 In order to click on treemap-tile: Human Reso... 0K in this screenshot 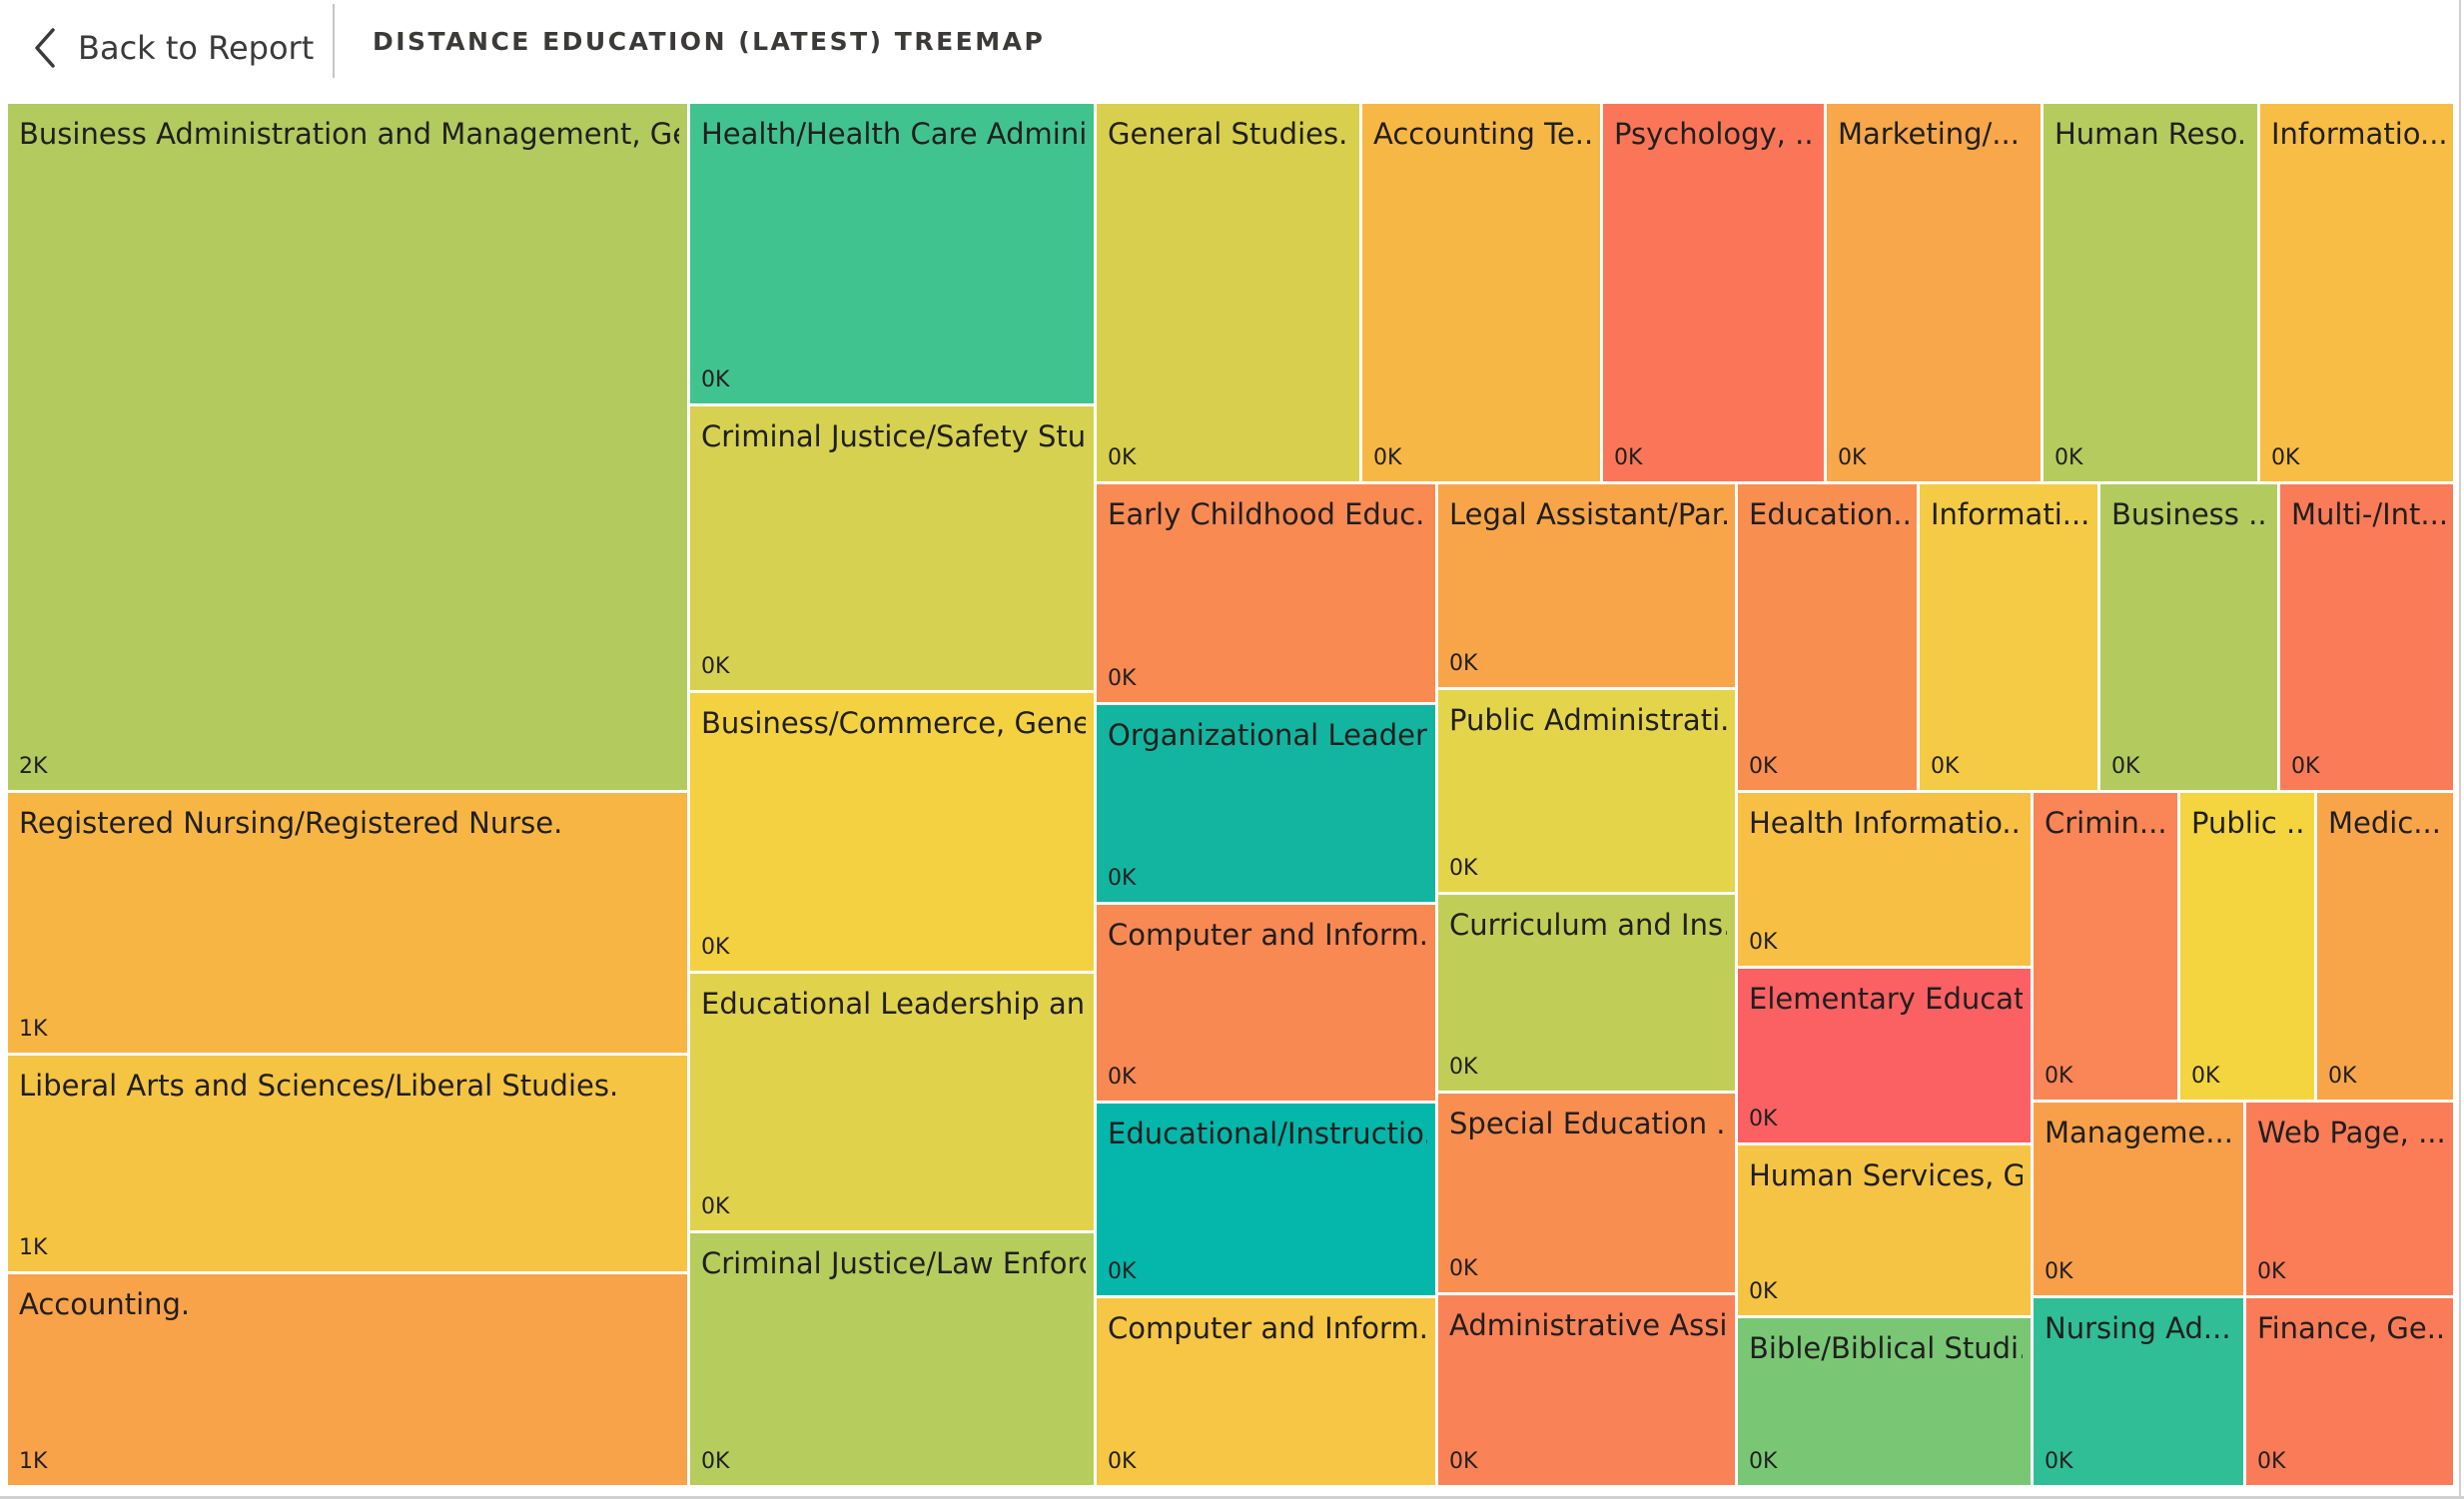, I will do `click(2152, 294)`.